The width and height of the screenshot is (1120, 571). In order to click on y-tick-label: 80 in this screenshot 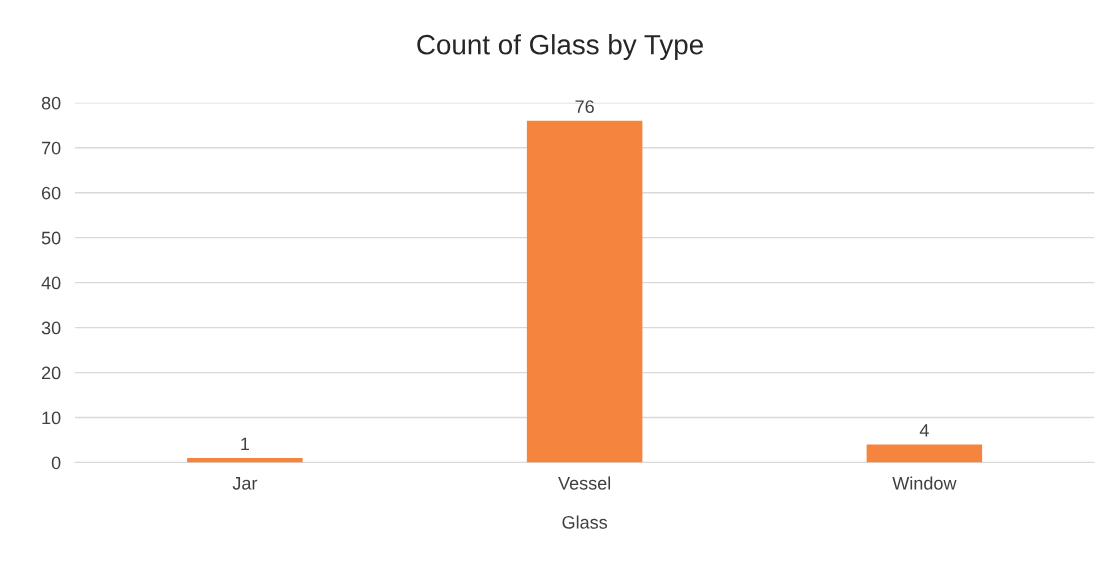, I will do `click(51, 103)`.